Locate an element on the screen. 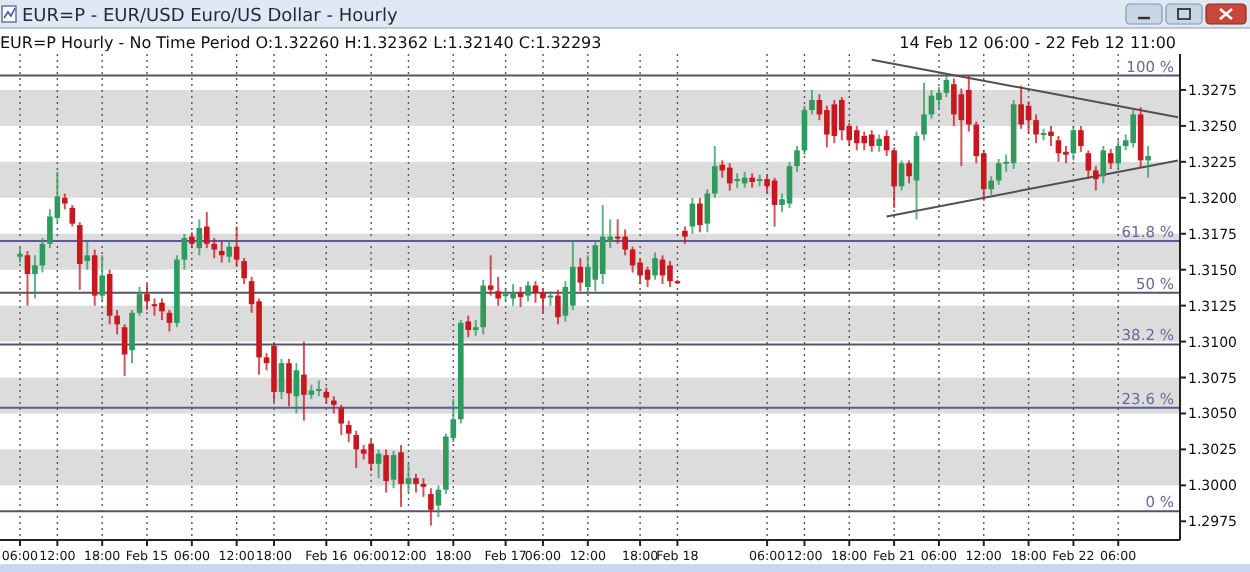  chart-subtitle: EUR=P Hourly - No Time Period O:1.32260 H:1.32362 L:1.32140 C:1.32293 is located at coordinates (301, 43).